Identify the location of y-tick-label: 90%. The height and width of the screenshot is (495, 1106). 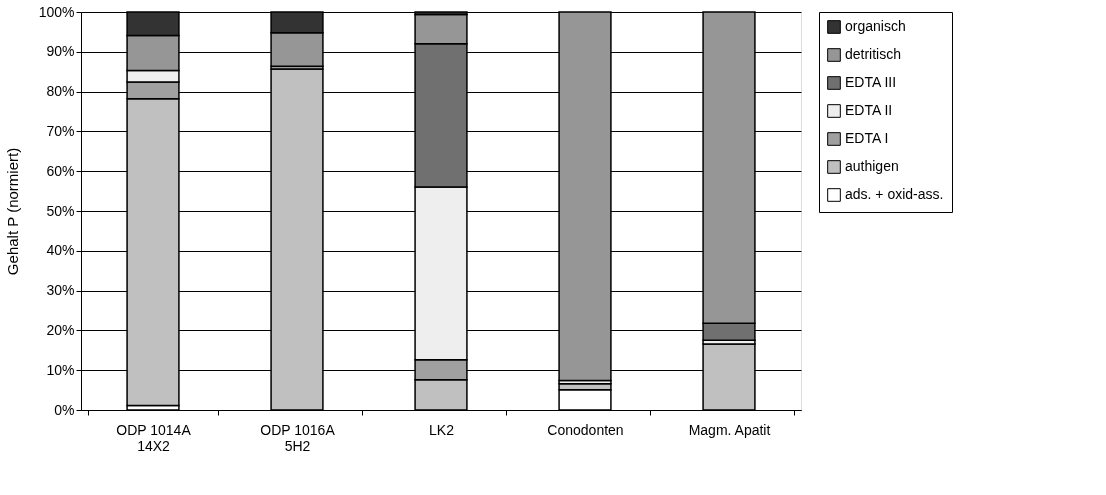
(60, 51).